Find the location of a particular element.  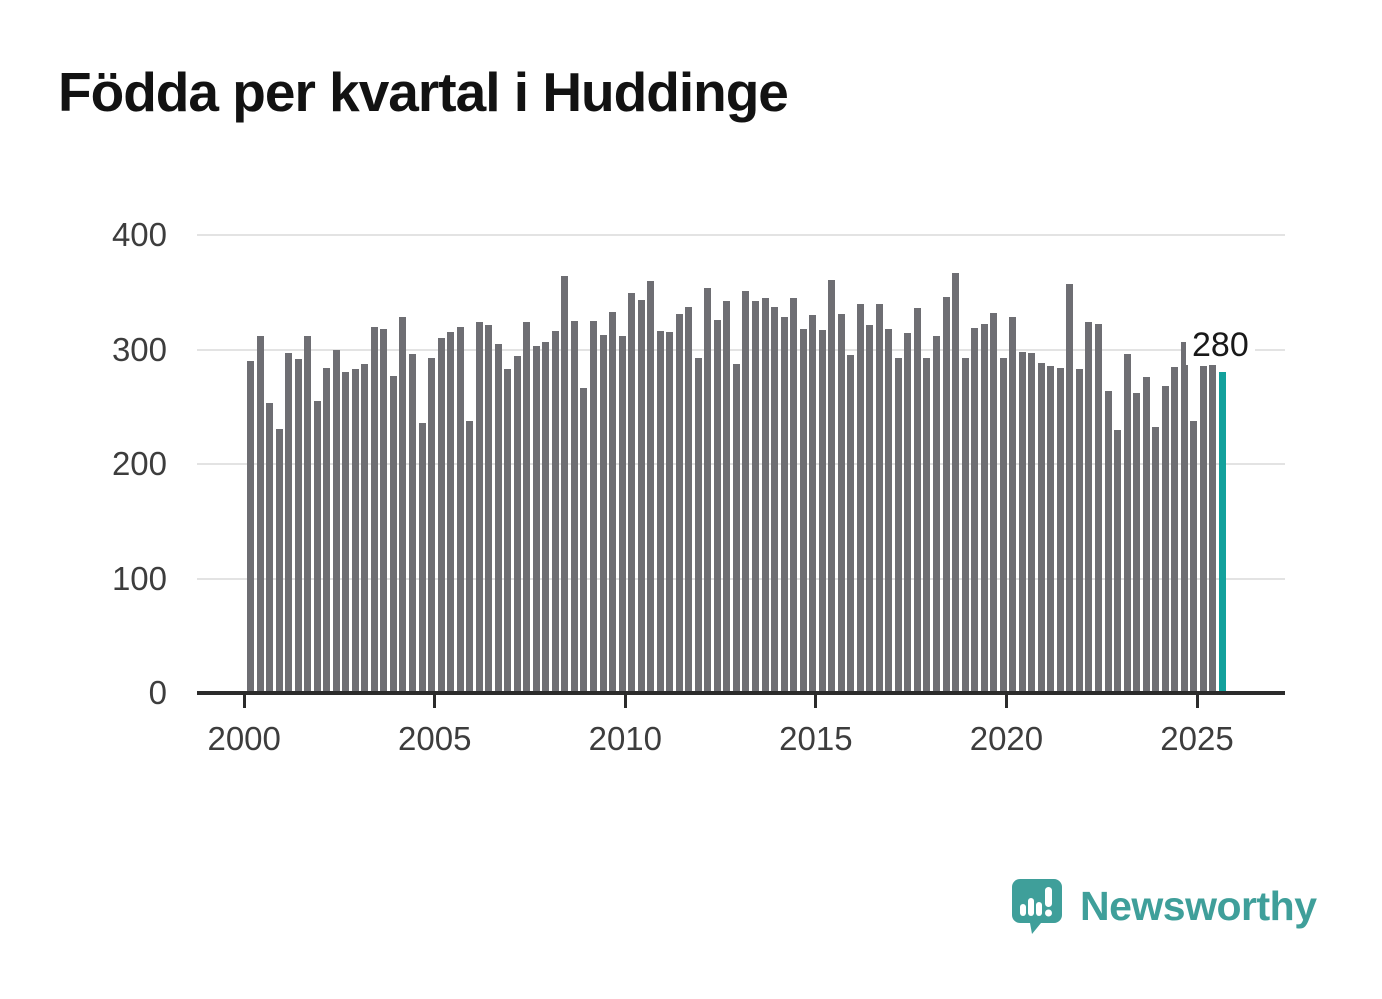

y-axis-tick-label: 400 is located at coordinates (139, 234).